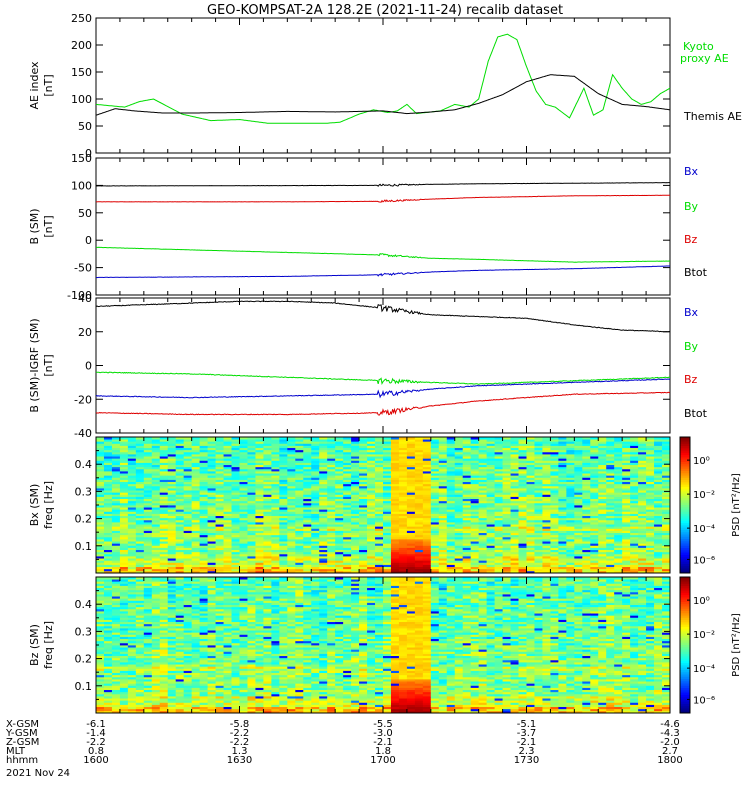 Image resolution: width=750 pixels, height=800 pixels. What do you see at coordinates (48, 505) in the screenshot?
I see `y-axis-label-unit: freq [Hz]` at bounding box center [48, 505].